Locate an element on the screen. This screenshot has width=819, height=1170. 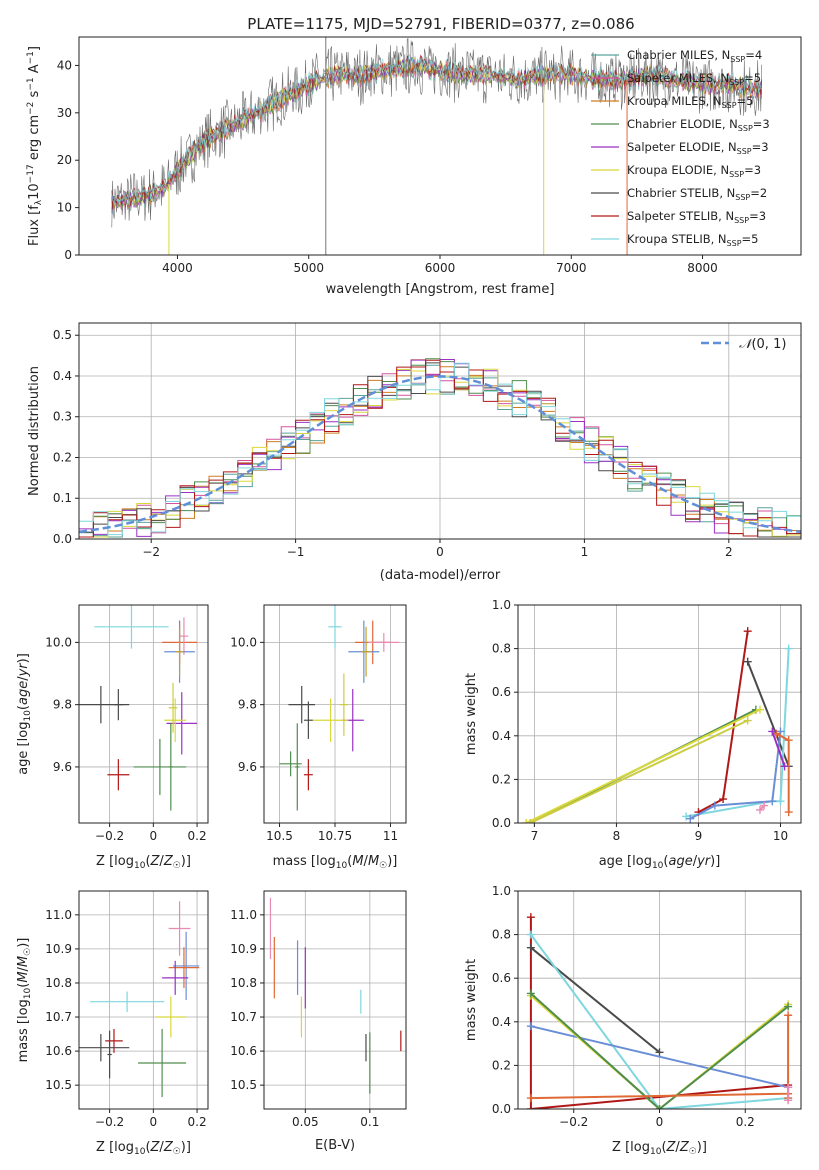
x-tick-label: 8000 is located at coordinates (702, 268).